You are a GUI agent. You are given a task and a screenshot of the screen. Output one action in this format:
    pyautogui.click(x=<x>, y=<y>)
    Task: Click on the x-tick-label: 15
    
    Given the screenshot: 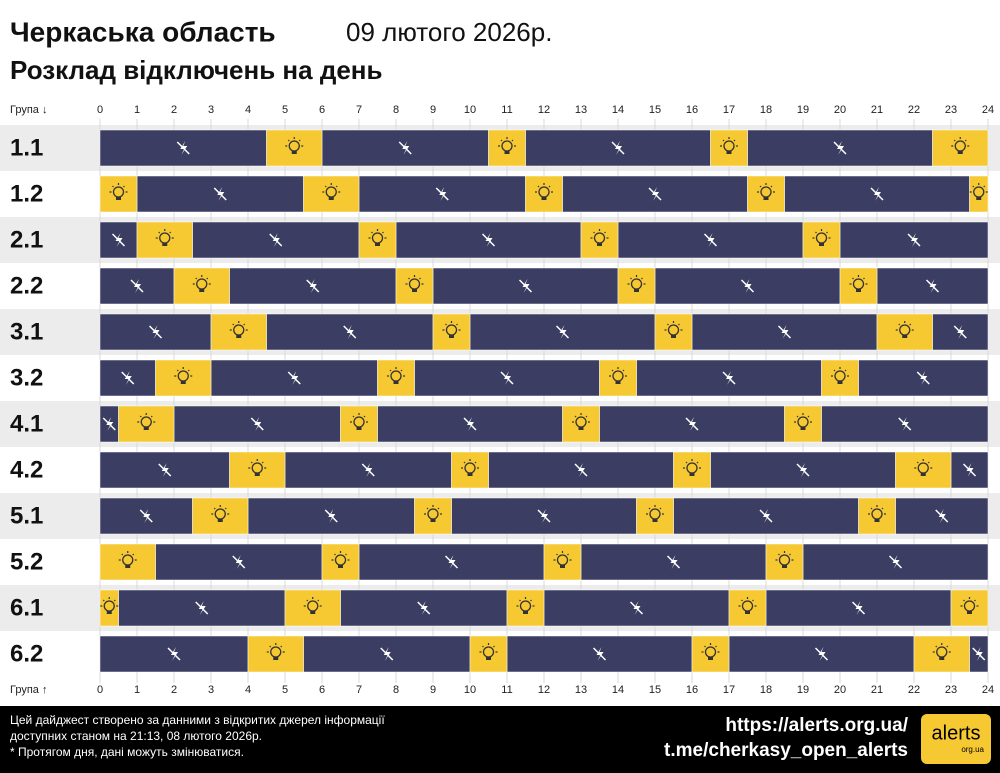 What is the action you would take?
    pyautogui.click(x=655, y=690)
    